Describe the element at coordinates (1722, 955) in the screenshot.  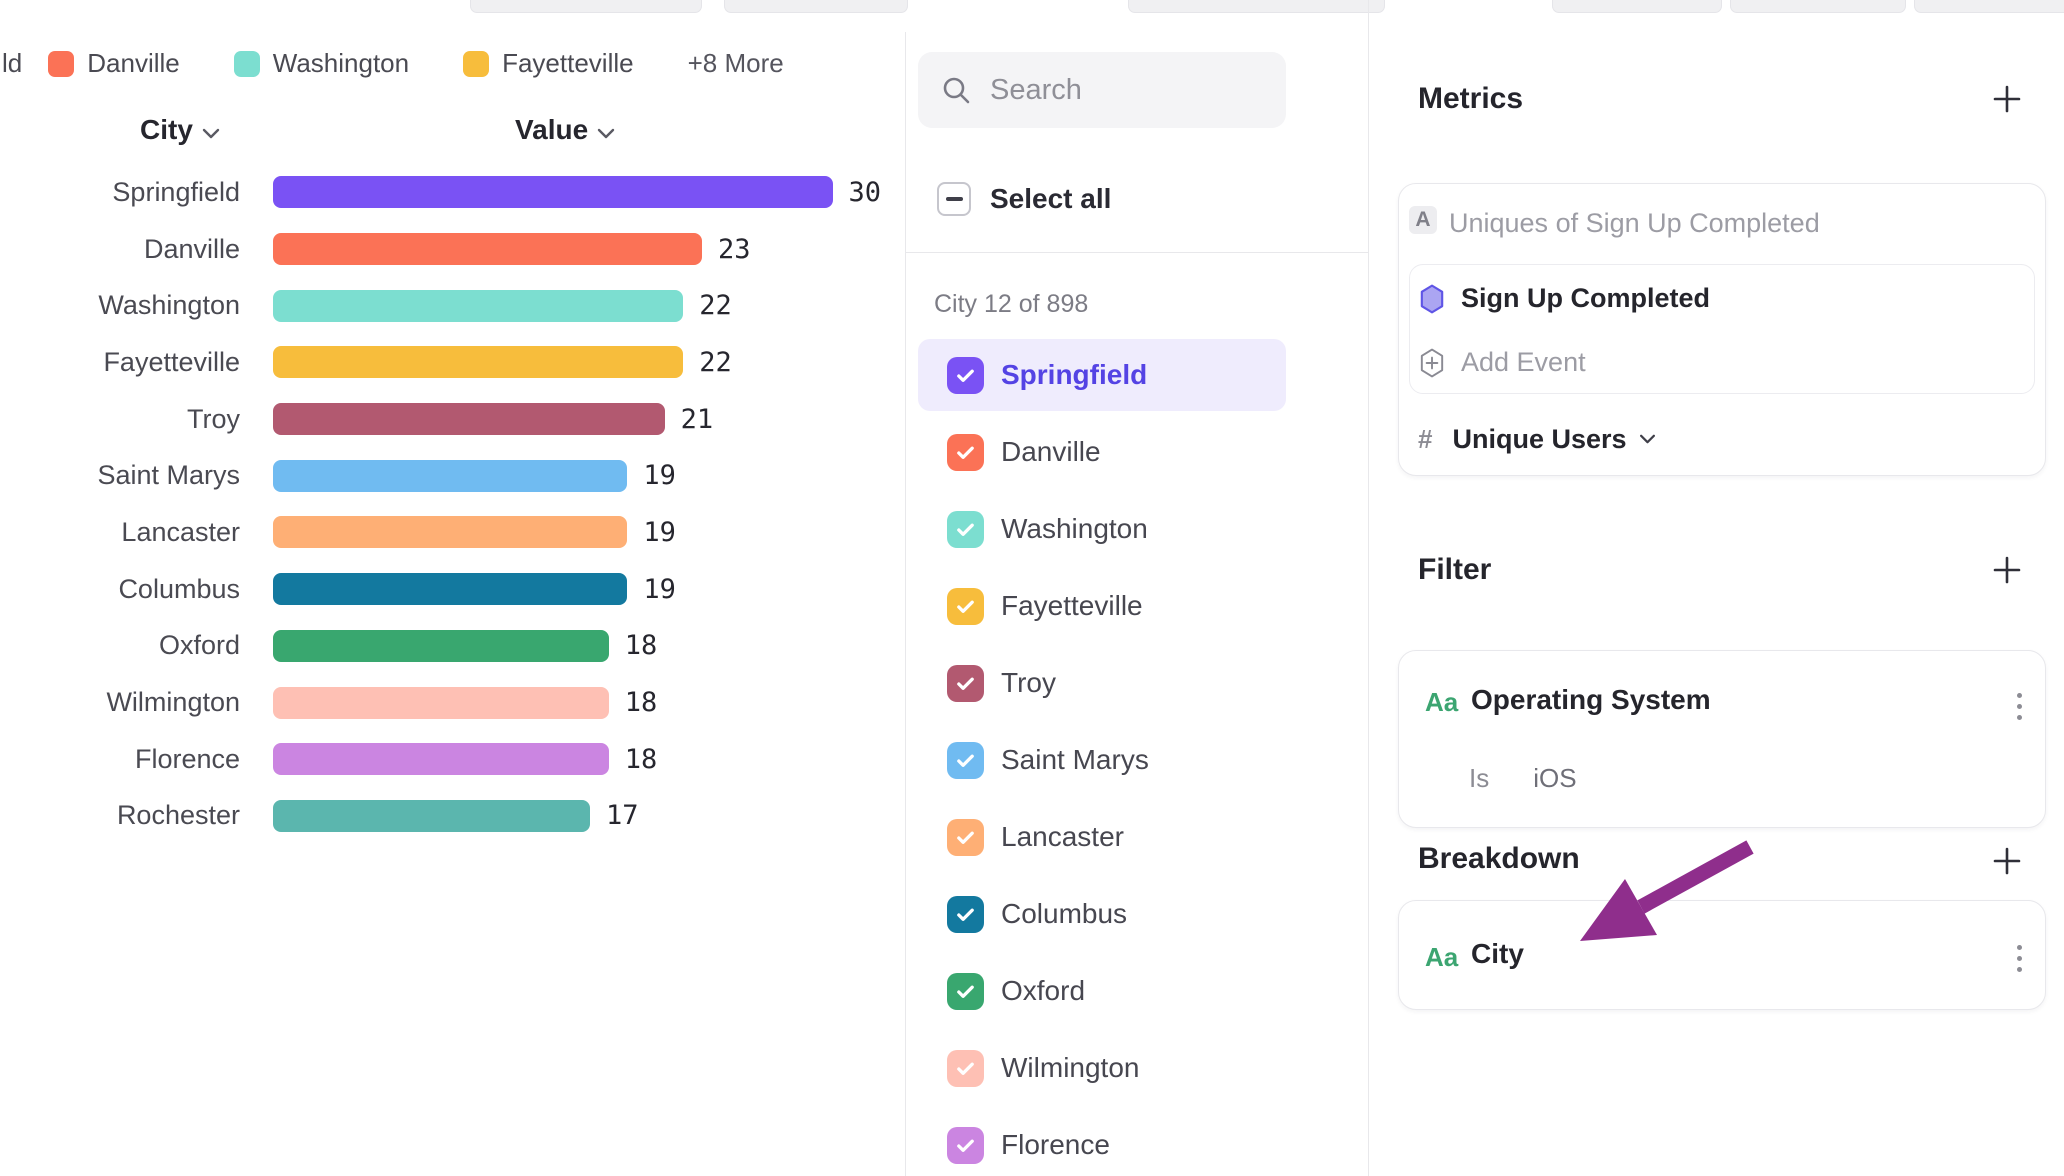
I see `breakdown-card: Aa City` at that location.